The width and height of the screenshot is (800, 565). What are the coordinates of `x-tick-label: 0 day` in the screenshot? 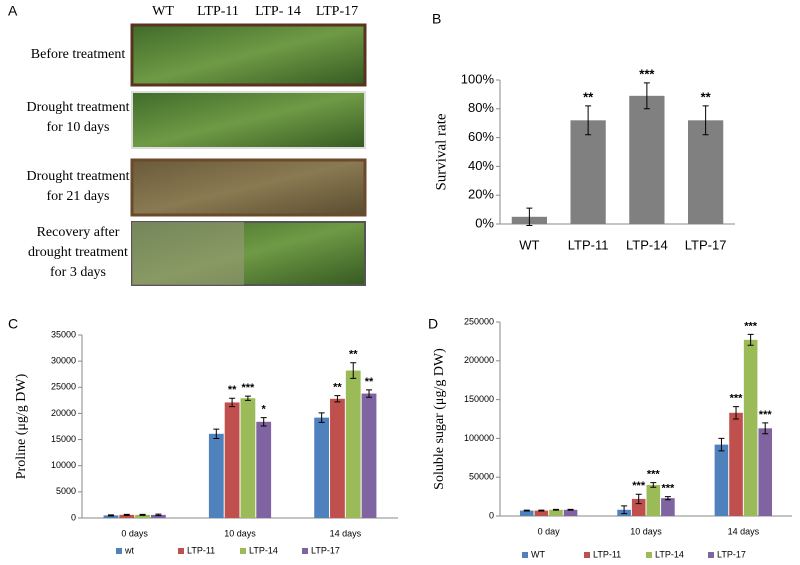 It's located at (549, 531).